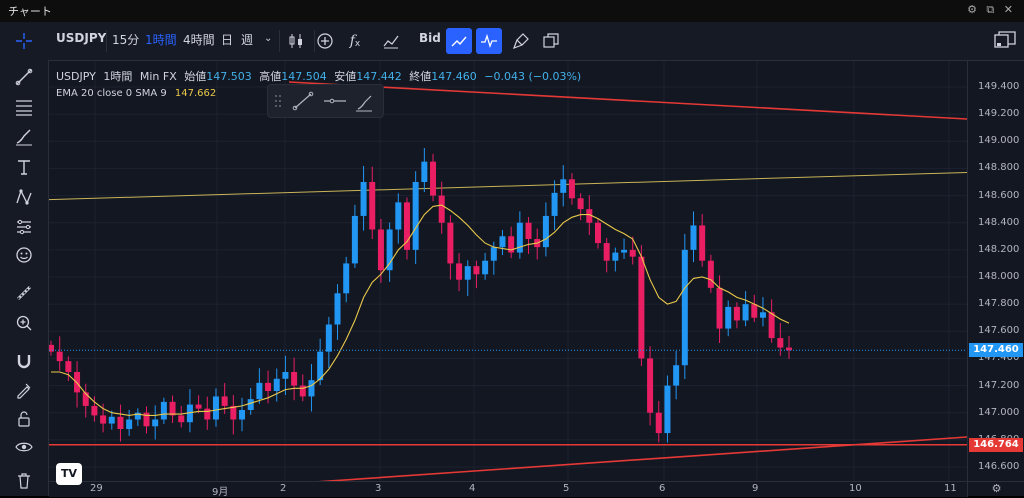 Image resolution: width=1024 pixels, height=498 pixels. What do you see at coordinates (999, 304) in the screenshot?
I see `price-tick-label: 147.800` at bounding box center [999, 304].